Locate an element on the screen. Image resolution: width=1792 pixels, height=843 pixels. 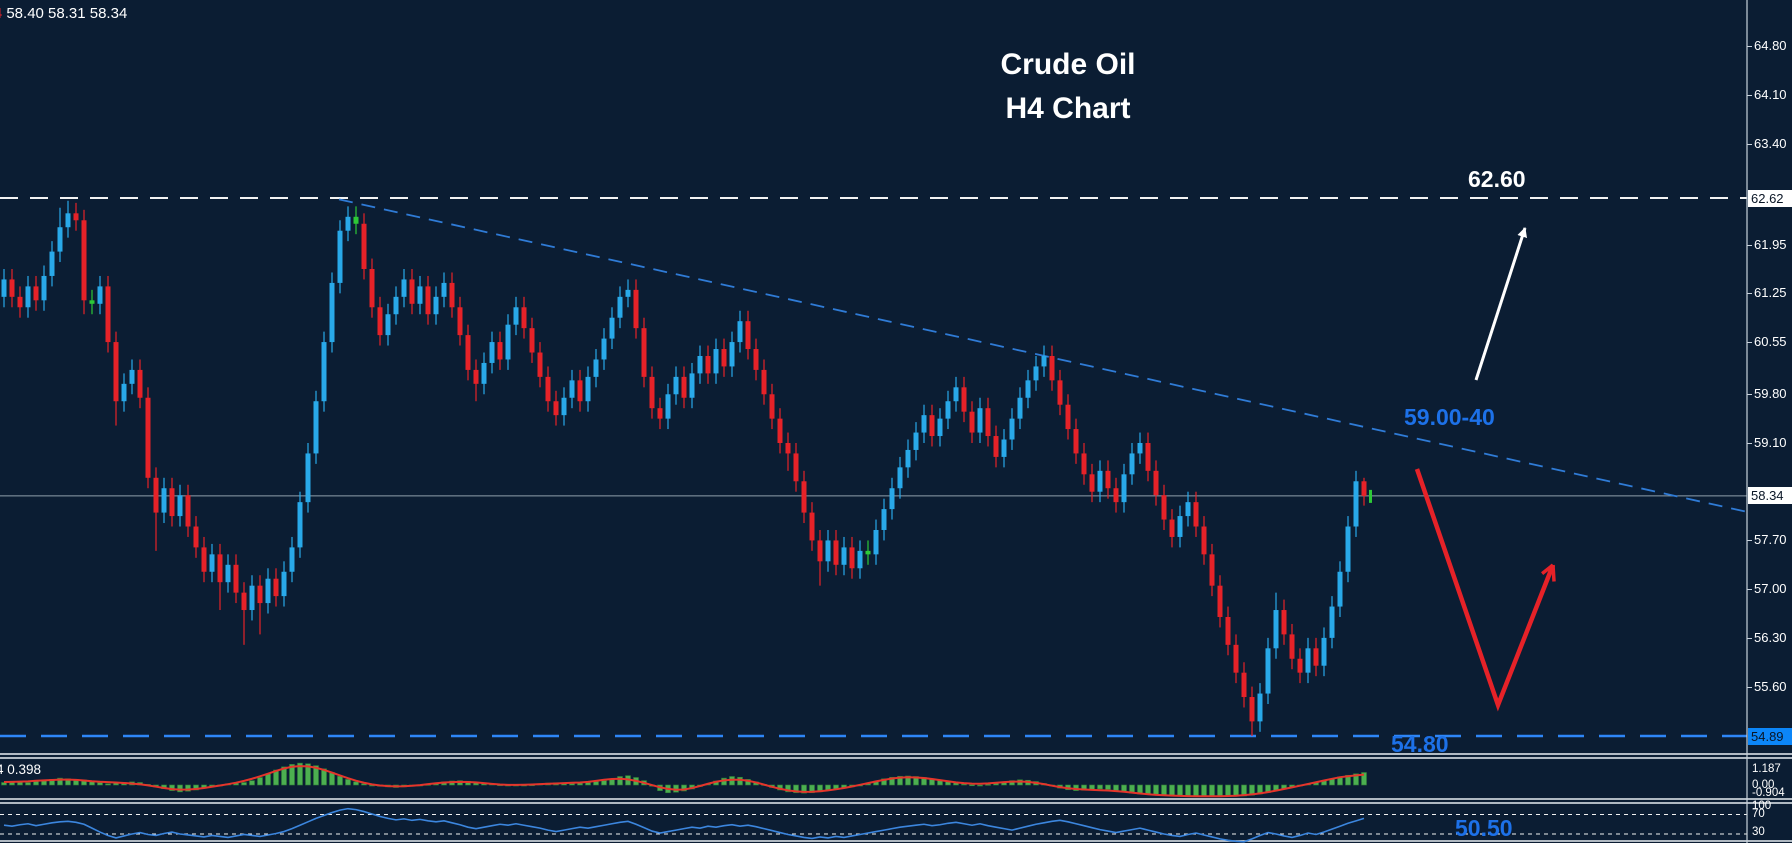
price-tick-label: 60.55 is located at coordinates (1770, 342).